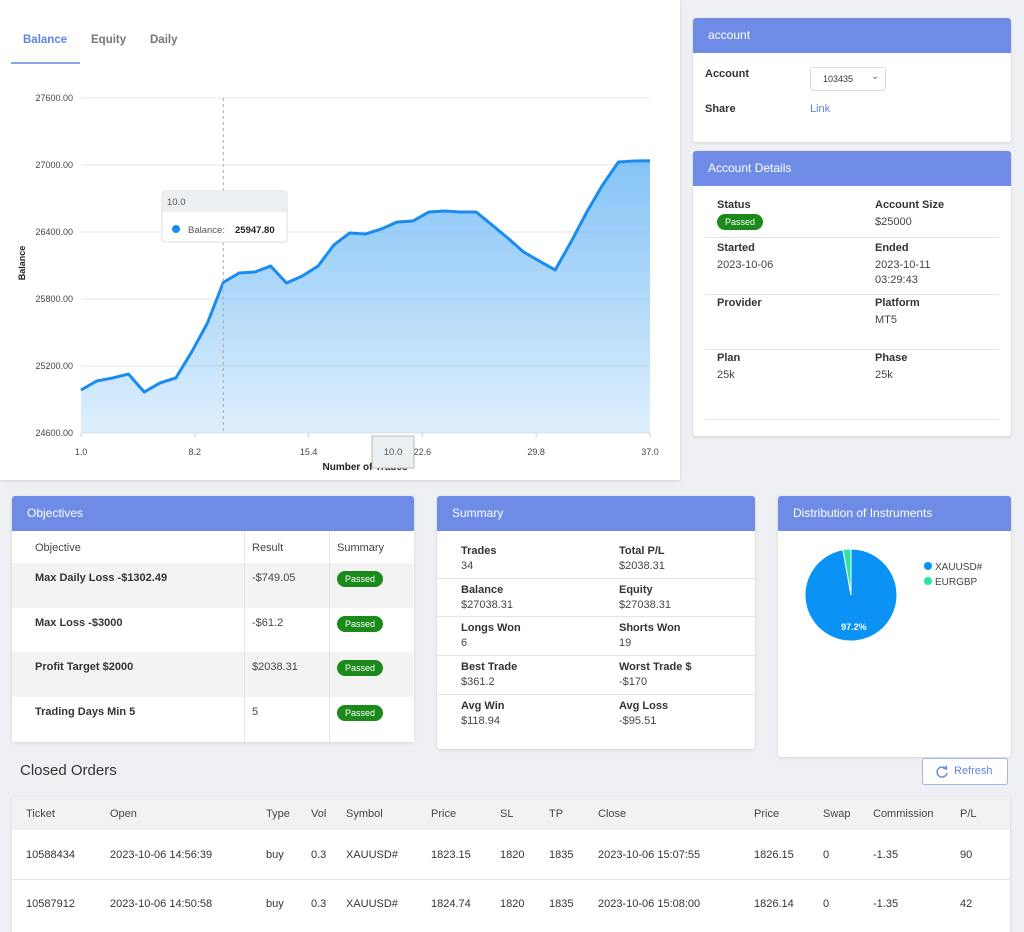  What do you see at coordinates (891, 358) in the screenshot?
I see `detail-label: Phase` at bounding box center [891, 358].